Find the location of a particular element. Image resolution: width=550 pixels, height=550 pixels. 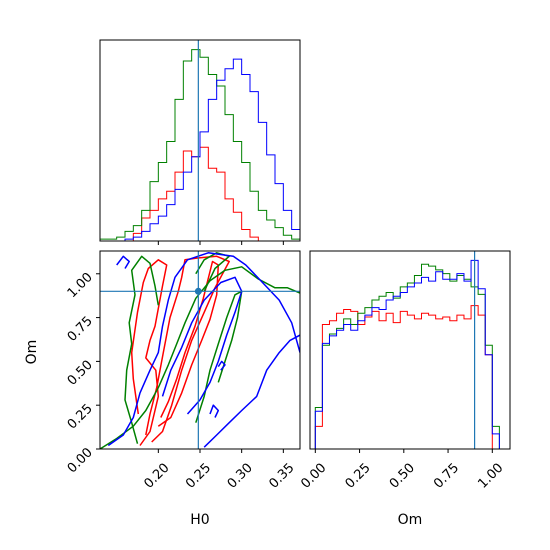

x-axis-label-h0: H0 is located at coordinates (199, 520).